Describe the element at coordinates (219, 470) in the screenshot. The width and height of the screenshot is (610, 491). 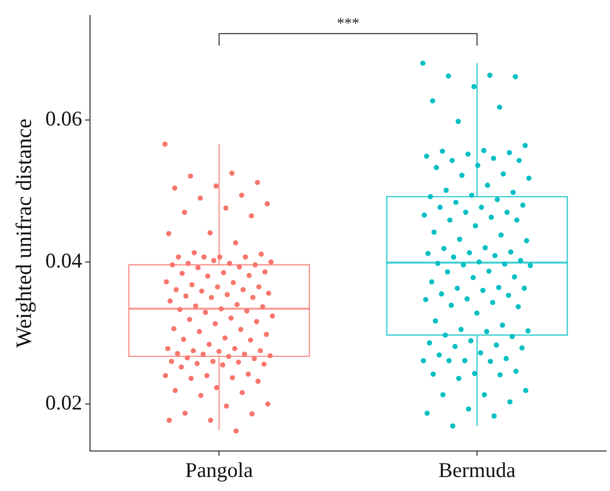
I see `x-tick-label: Pangola` at that location.